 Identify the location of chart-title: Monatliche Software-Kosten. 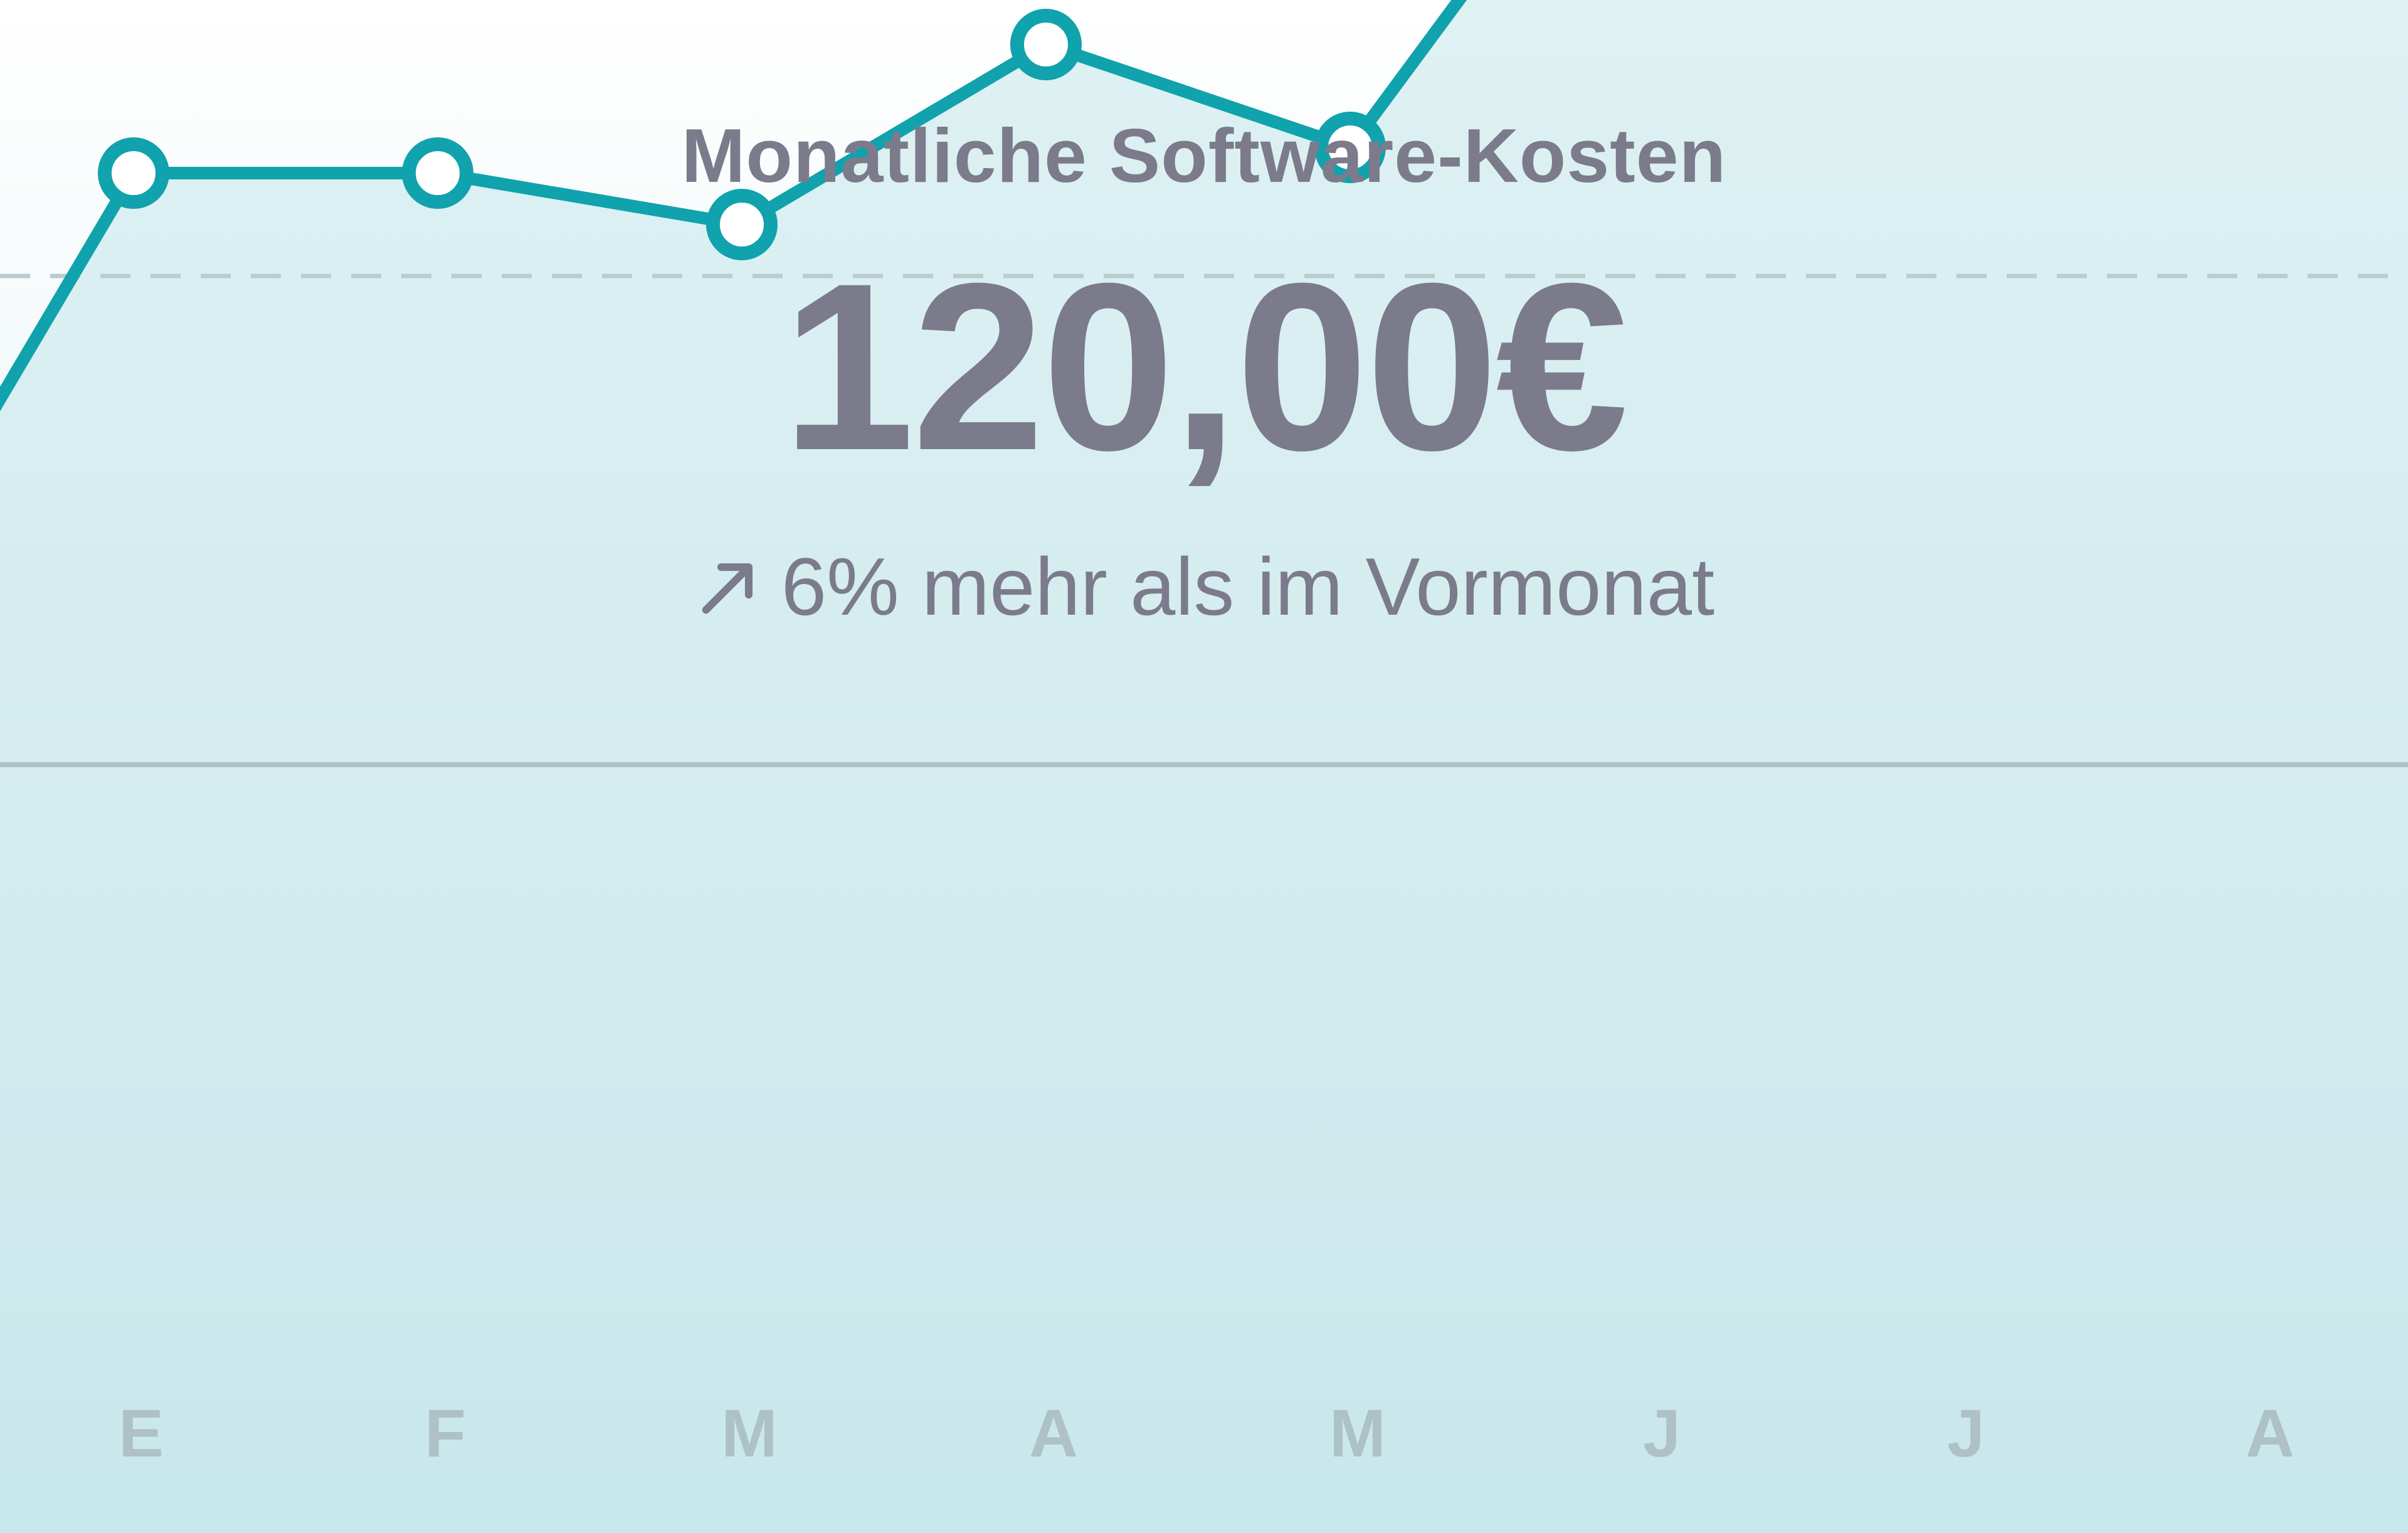
(1204, 155).